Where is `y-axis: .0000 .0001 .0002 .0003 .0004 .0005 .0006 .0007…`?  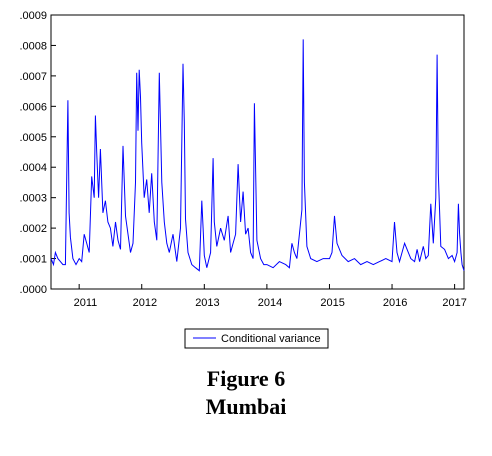 y-axis: .0000 .0001 .0002 .0003 .0004 .0005 .0006 .0007… is located at coordinates (37, 153).